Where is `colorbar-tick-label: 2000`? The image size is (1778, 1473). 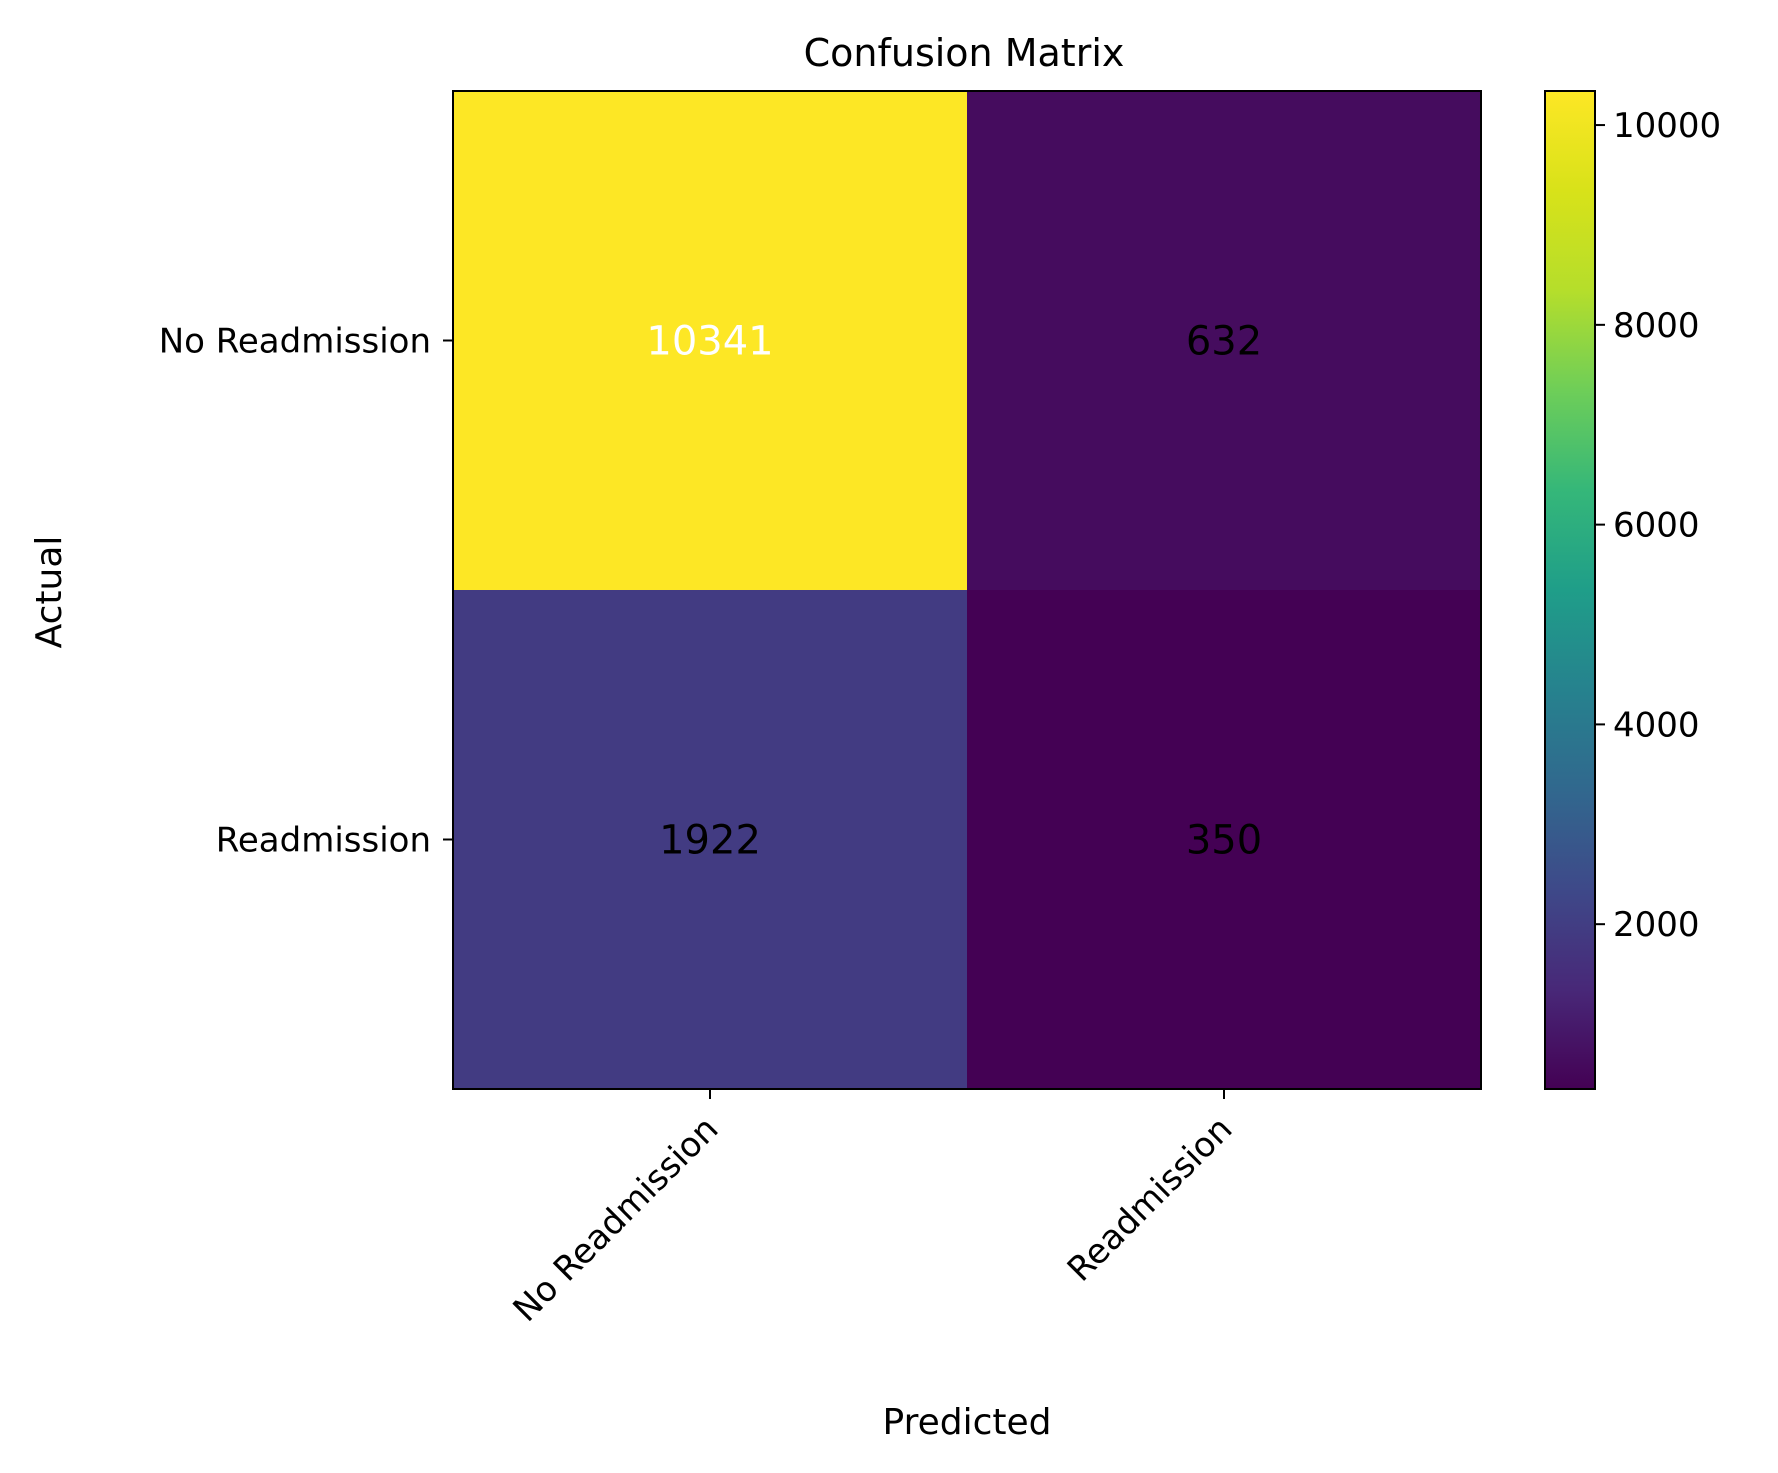 colorbar-tick-label: 2000 is located at coordinates (1656, 925).